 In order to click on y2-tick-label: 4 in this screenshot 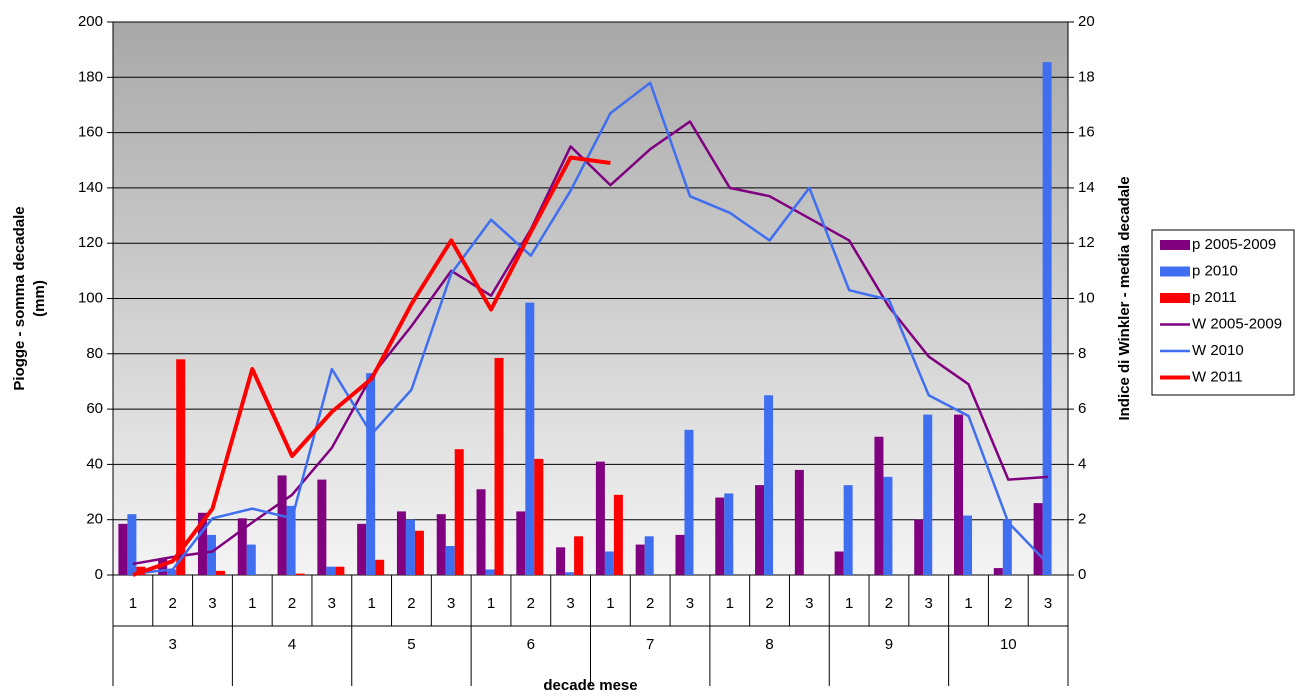, I will do `click(1082, 463)`.